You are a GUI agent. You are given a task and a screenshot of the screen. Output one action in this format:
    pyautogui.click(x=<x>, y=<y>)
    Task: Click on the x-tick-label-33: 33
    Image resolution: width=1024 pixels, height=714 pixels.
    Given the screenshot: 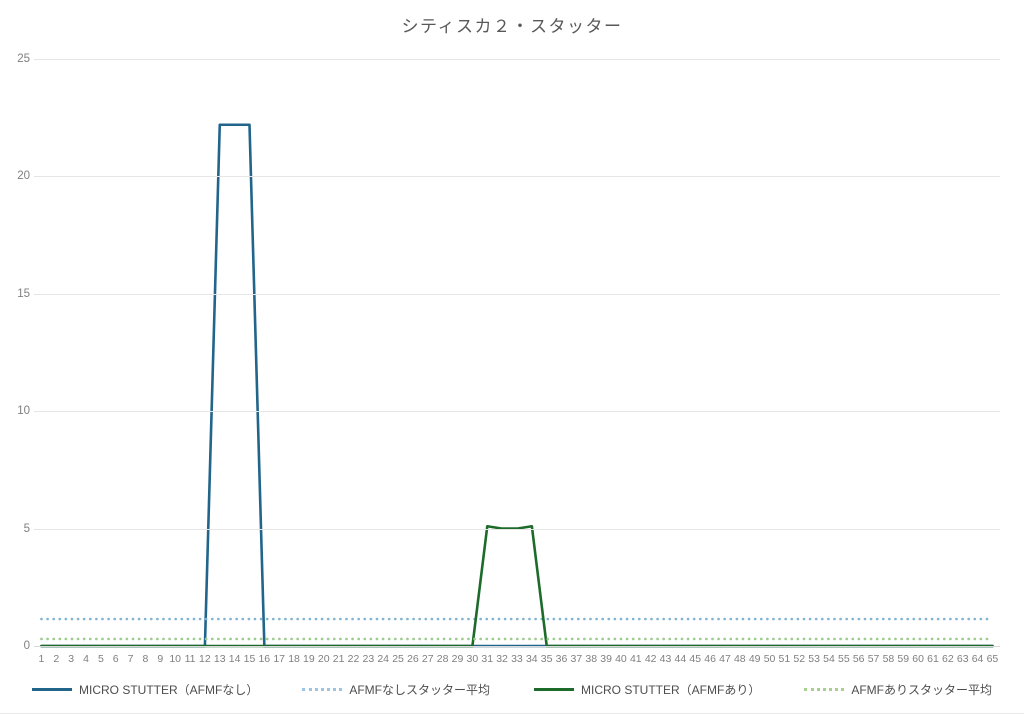 What is the action you would take?
    pyautogui.click(x=517, y=659)
    